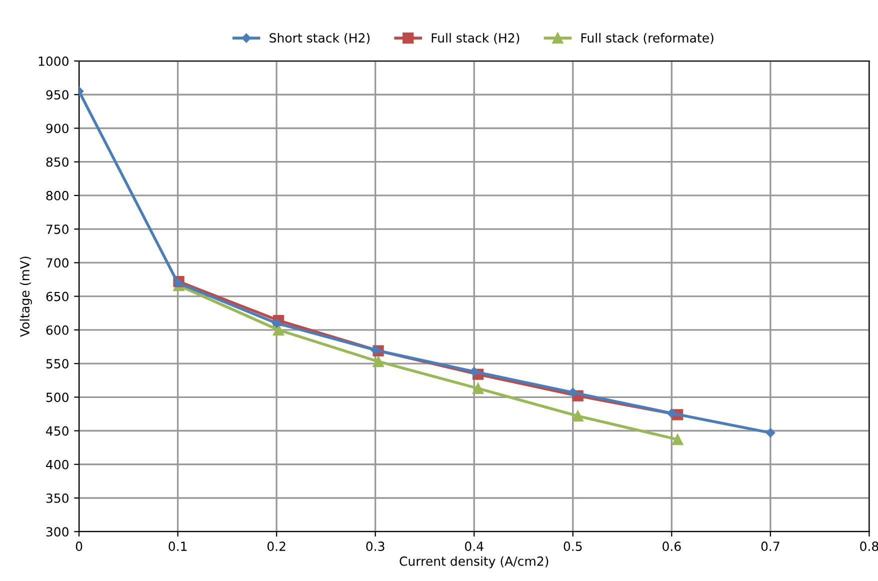  Describe the element at coordinates (474, 562) in the screenshot. I see `x-axis-title: Current density (A/cm2)` at that location.